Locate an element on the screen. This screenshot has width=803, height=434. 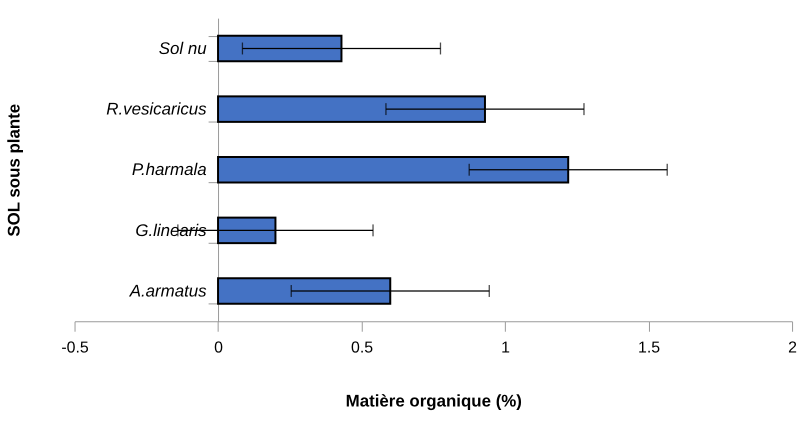
y-tick-label: R.vesicaricus is located at coordinates (157, 109).